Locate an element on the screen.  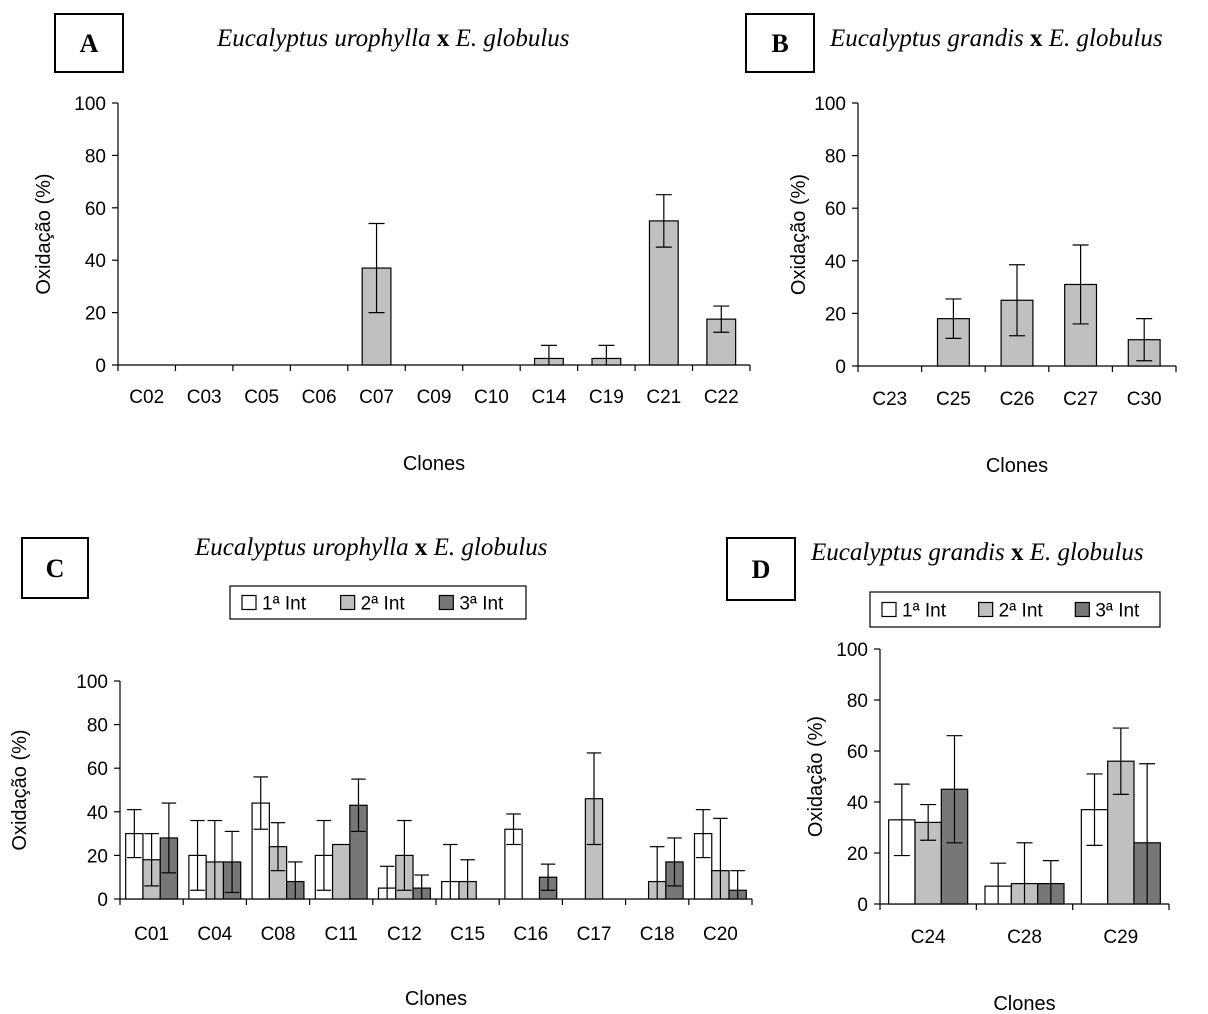
x-tick-label: C28 is located at coordinates (1024, 937).